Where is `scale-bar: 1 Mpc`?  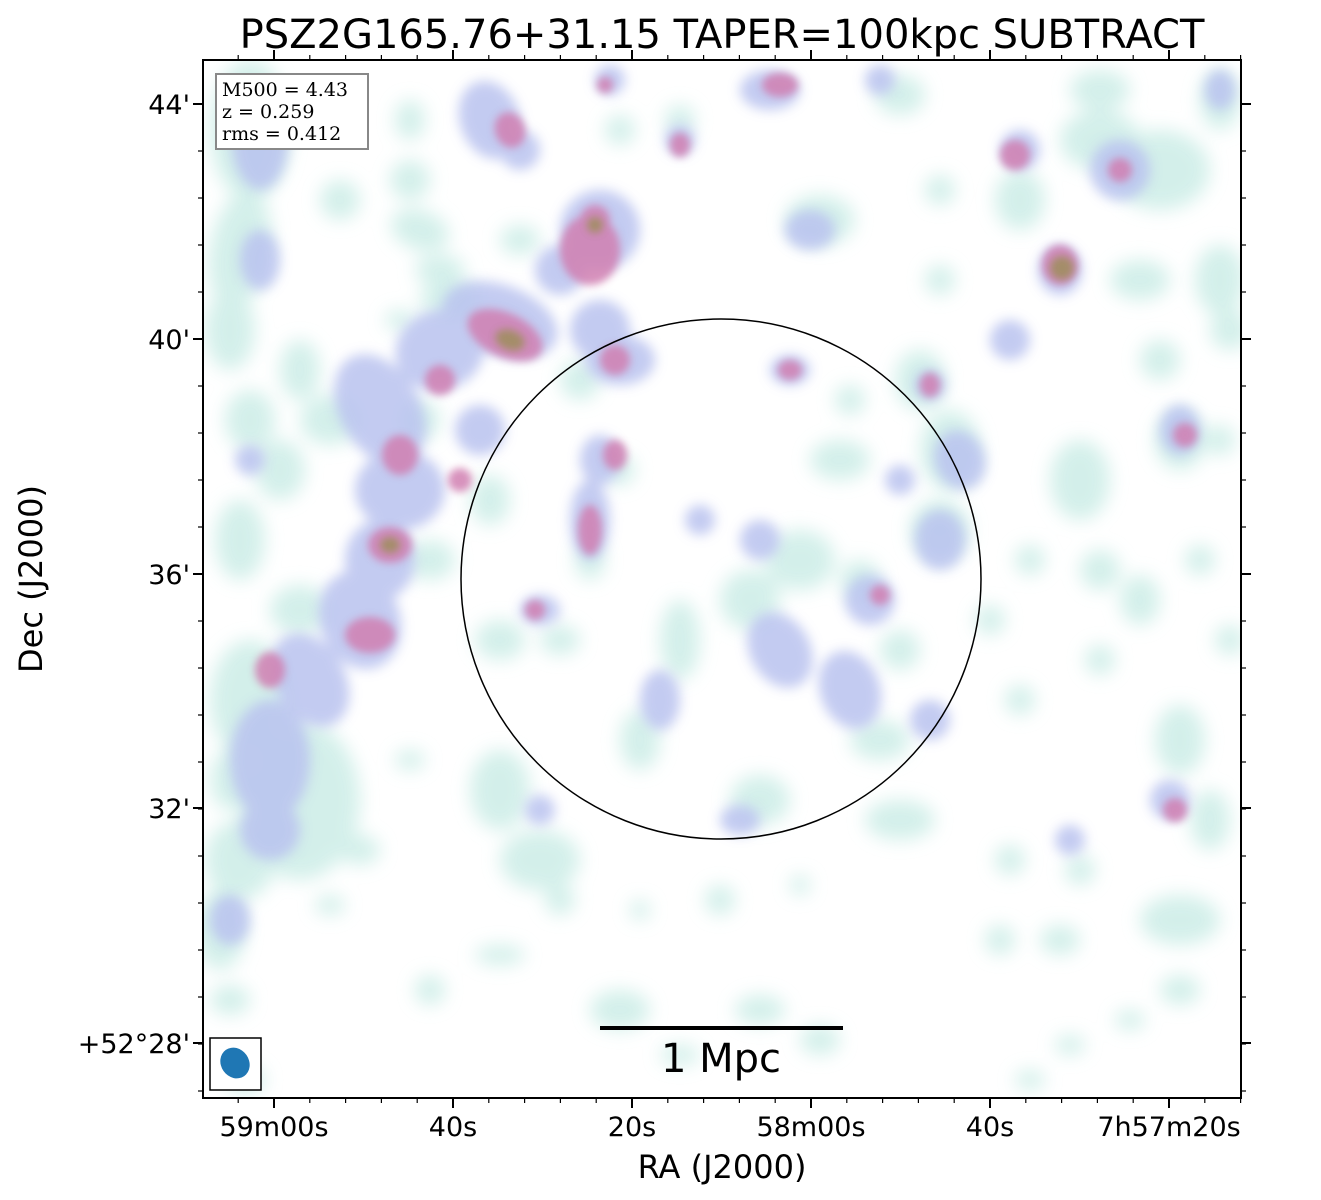 scale-bar: 1 Mpc is located at coordinates (721, 1054).